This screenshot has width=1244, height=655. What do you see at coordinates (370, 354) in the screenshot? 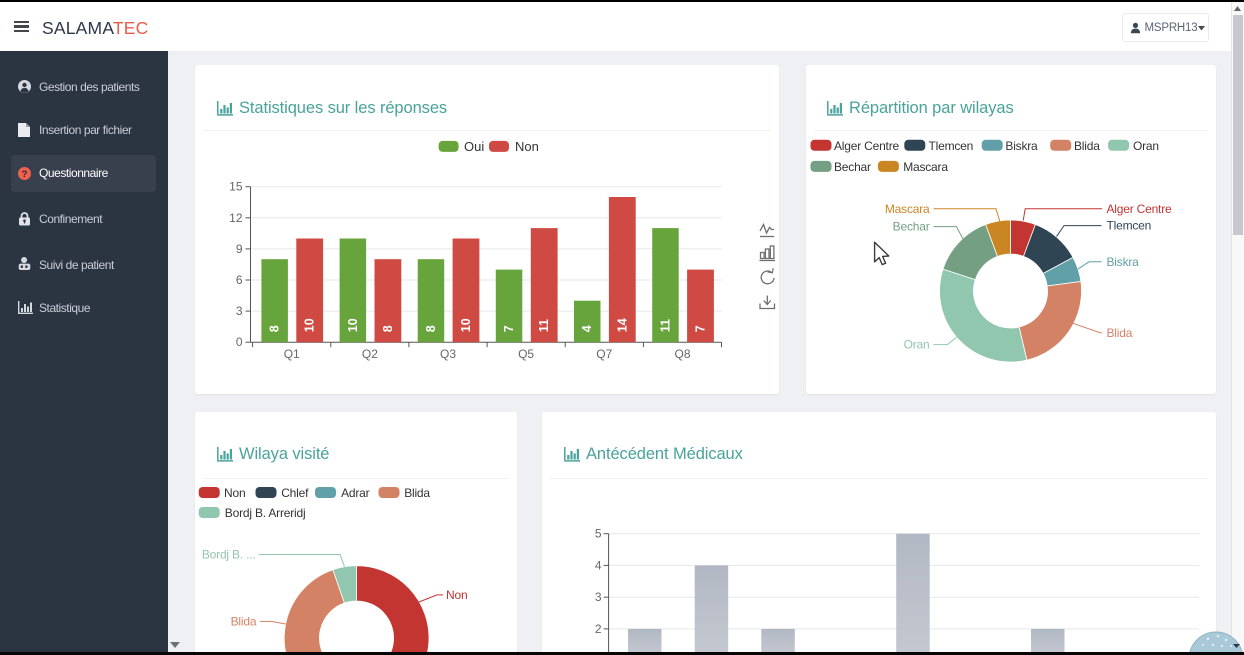
I see `svg-text: Q2` at bounding box center [370, 354].